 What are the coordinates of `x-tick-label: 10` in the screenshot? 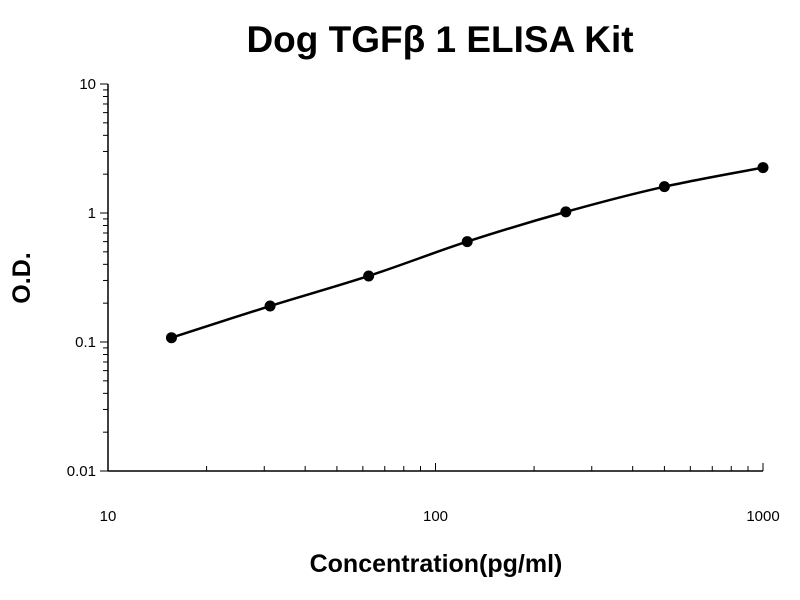 It's located at (108, 516).